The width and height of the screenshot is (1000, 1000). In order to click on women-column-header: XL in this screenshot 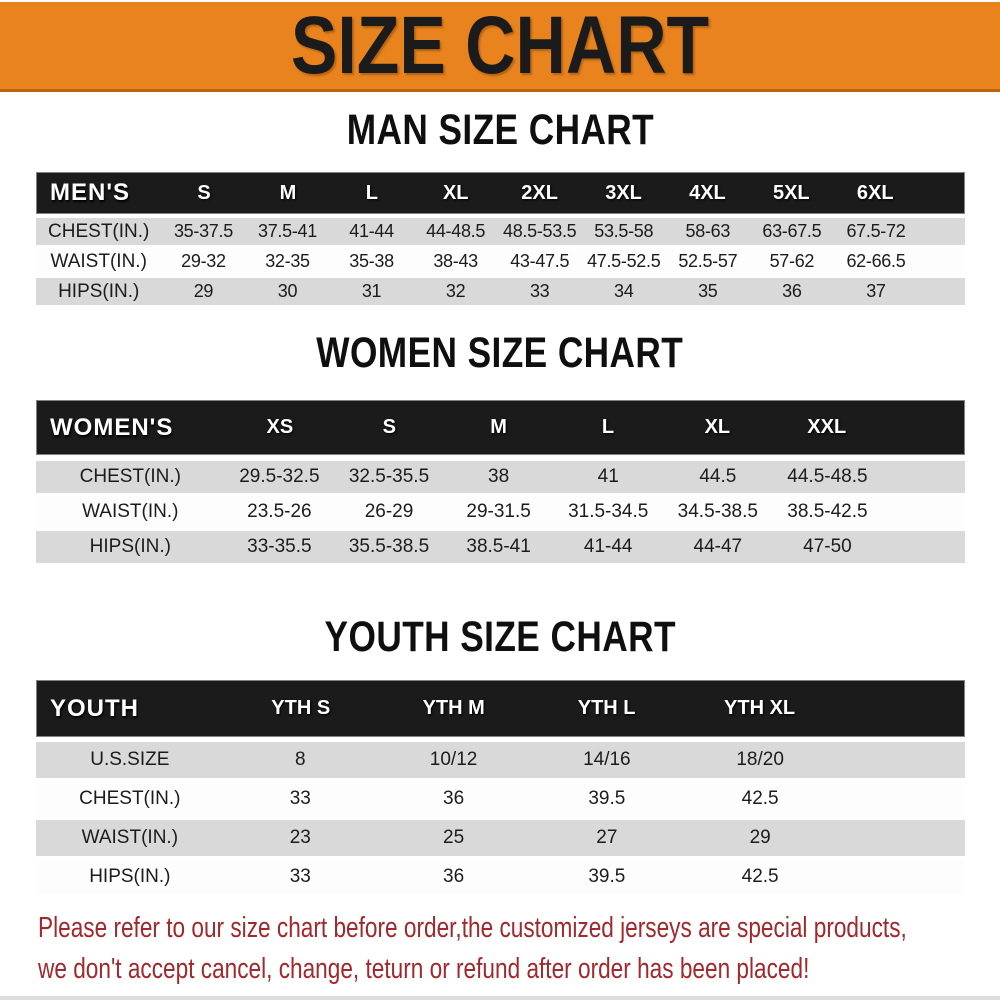, I will do `click(717, 427)`.